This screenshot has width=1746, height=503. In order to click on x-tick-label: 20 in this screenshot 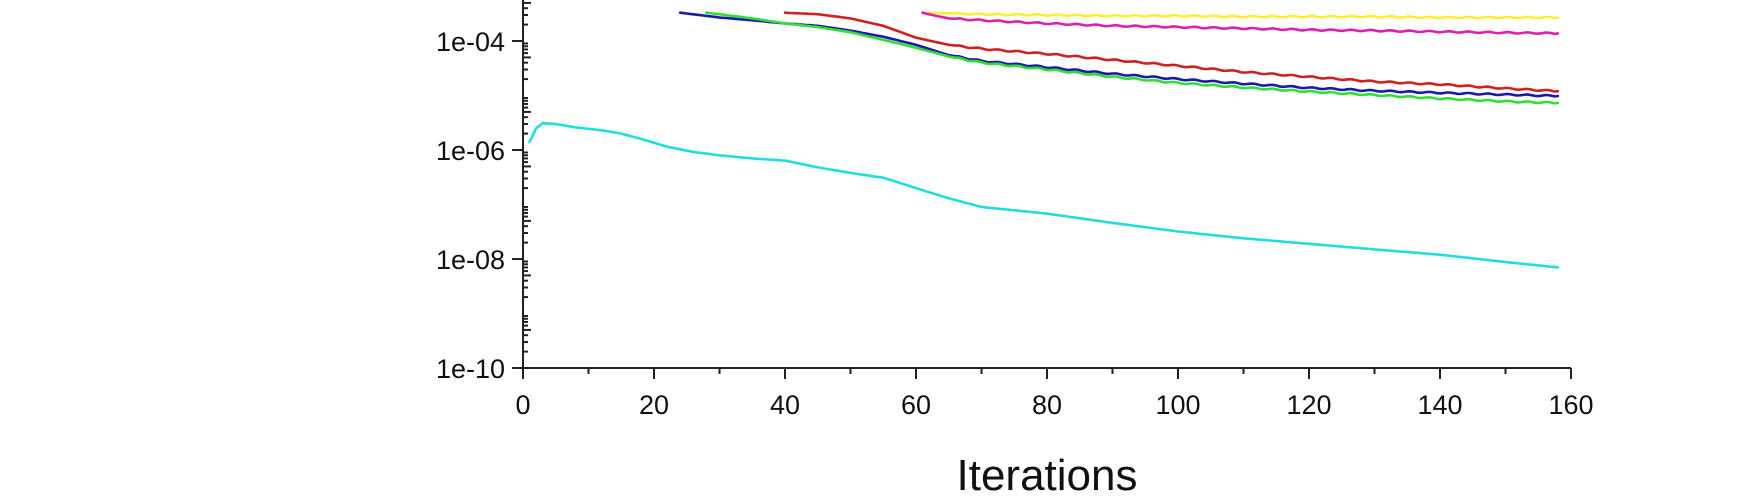, I will do `click(654, 405)`.